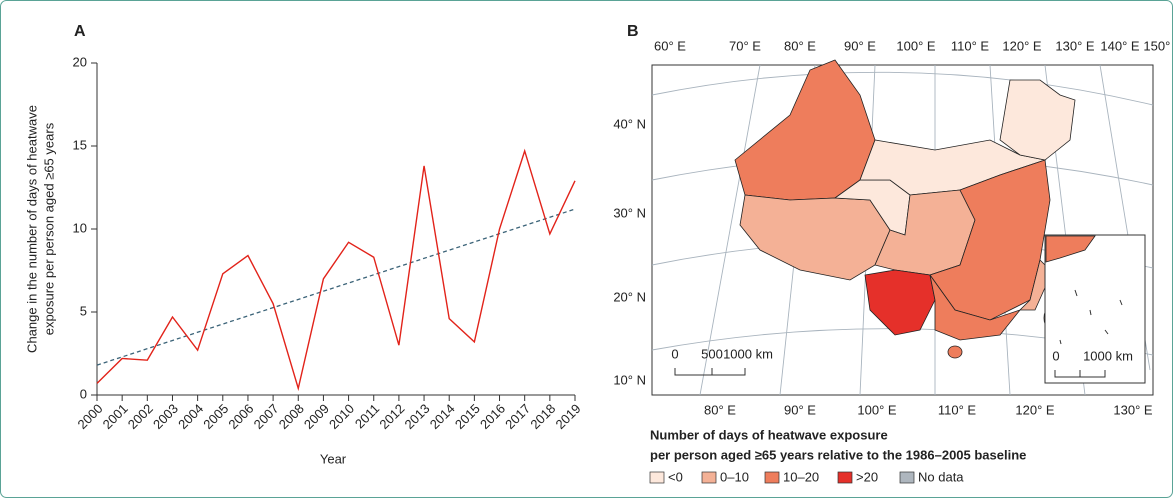 This screenshot has width=1173, height=498. What do you see at coordinates (629, 123) in the screenshot?
I see `latitude-label: 40° N` at bounding box center [629, 123].